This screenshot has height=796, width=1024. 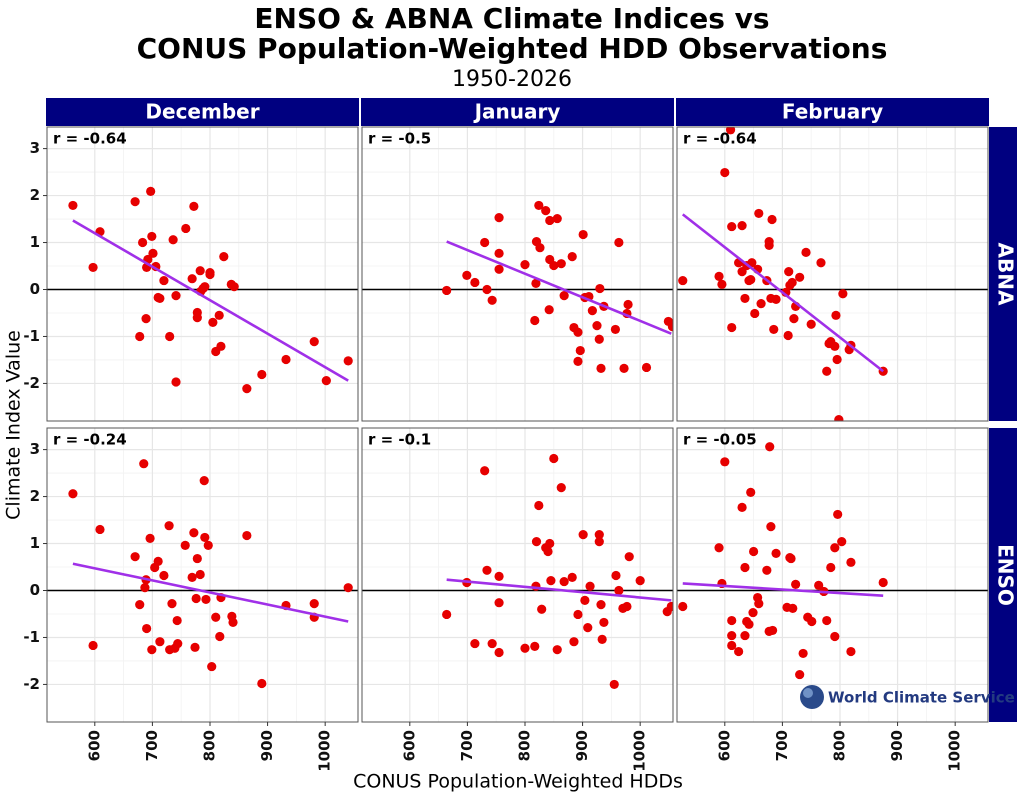 What do you see at coordinates (325, 751) in the screenshot?
I see `x-tick-label: 1000` at bounding box center [325, 751].